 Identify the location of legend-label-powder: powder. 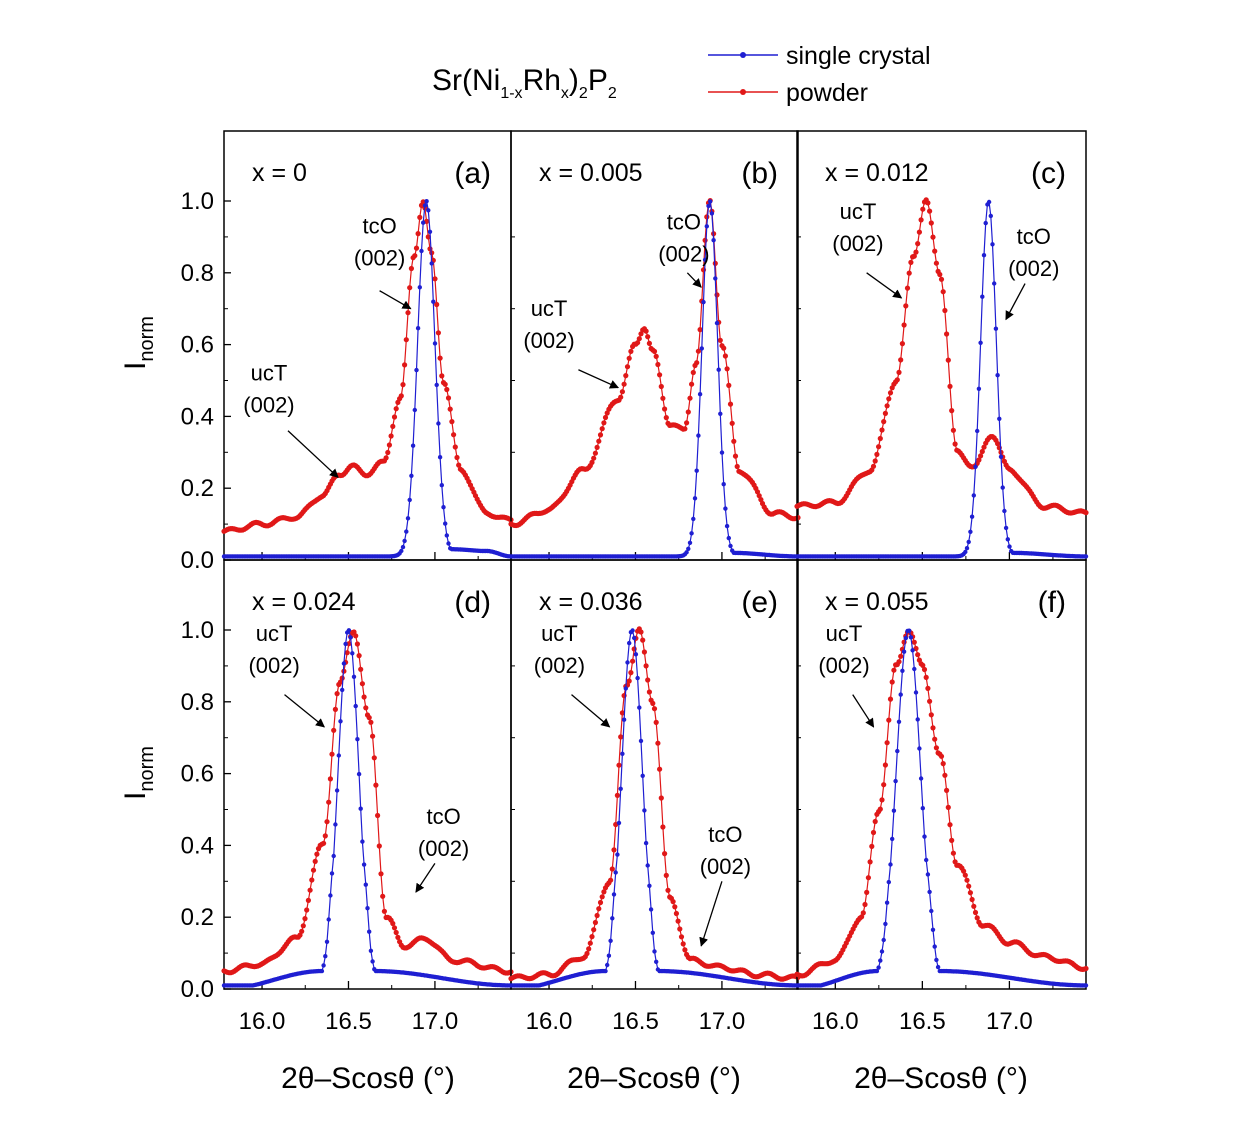
(827, 93).